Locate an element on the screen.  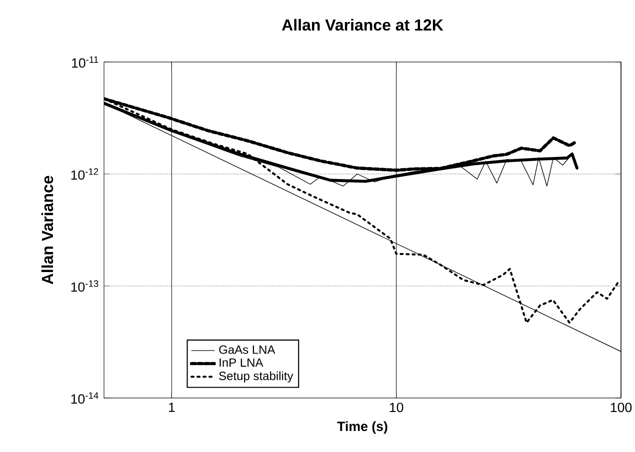
legend-label: GaAs LNA is located at coordinates (247, 349).